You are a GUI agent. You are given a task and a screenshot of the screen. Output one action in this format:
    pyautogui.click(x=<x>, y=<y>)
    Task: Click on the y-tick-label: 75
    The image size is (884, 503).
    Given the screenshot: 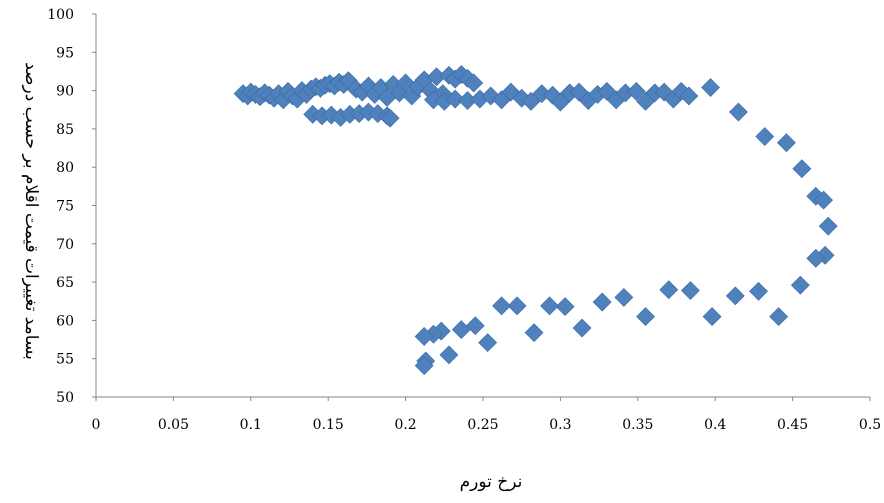 What is the action you would take?
    pyautogui.click(x=65, y=207)
    